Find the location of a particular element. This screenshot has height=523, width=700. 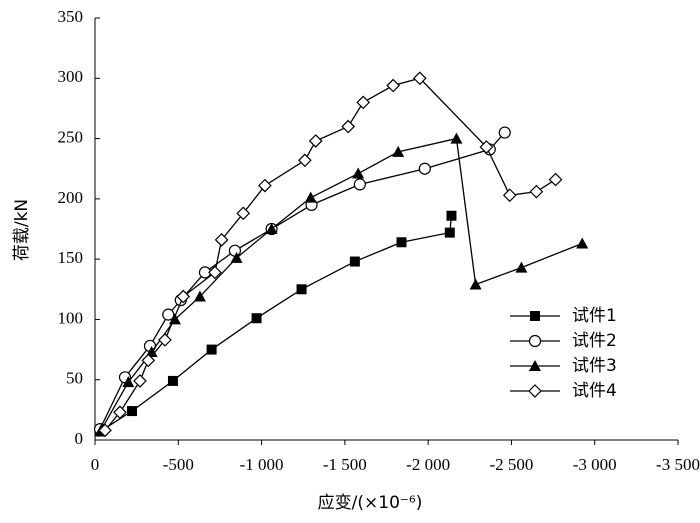

y-axis-label: 荷载/kN is located at coordinates (22, 230).